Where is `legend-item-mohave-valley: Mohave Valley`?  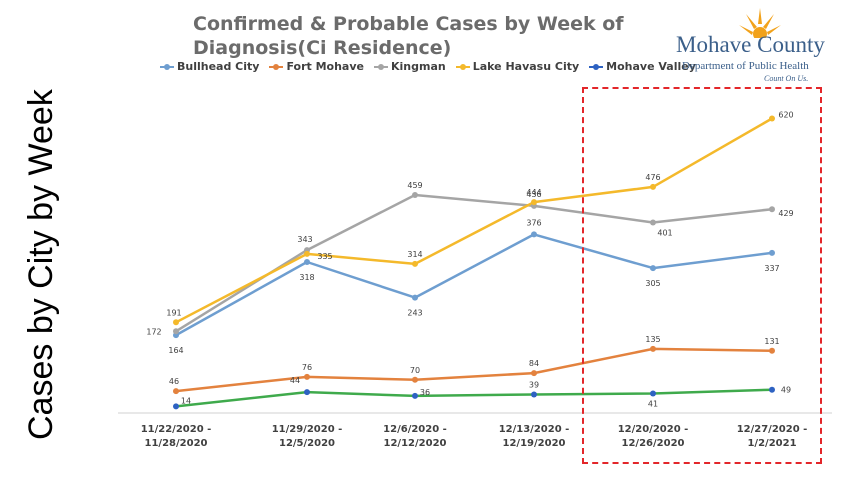
legend-item-mohave-valley: Mohave Valley is located at coordinates (642, 66).